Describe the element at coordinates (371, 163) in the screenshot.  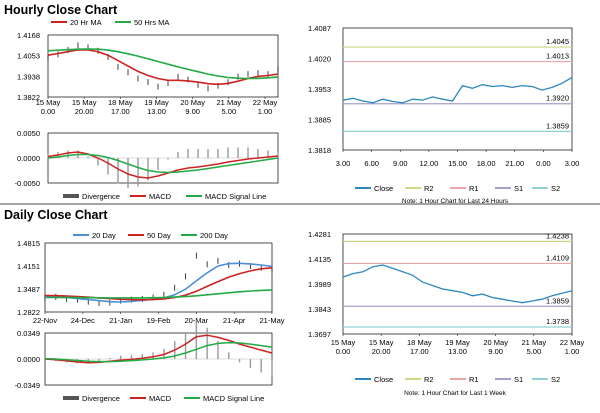
I see `hourly-pivot-x-tick: 6.00` at that location.